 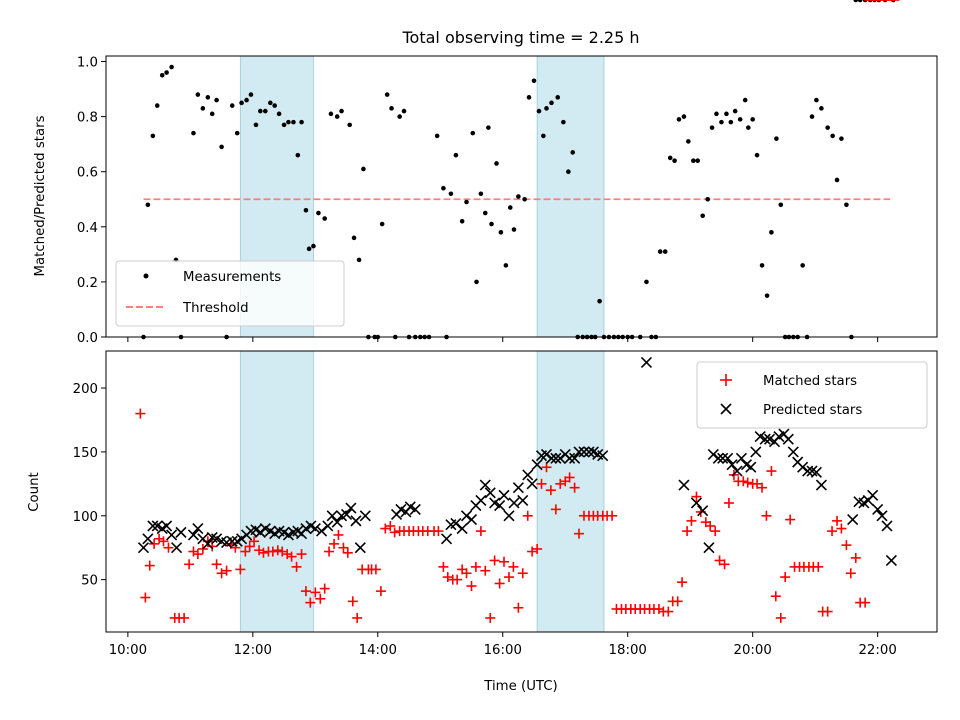 I want to click on p0-x-ticks, so click(x=503, y=339).